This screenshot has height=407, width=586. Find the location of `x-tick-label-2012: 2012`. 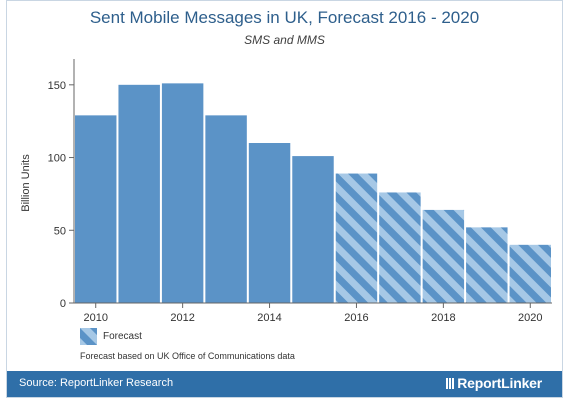

x-tick-label-2012: 2012 is located at coordinates (182, 318).